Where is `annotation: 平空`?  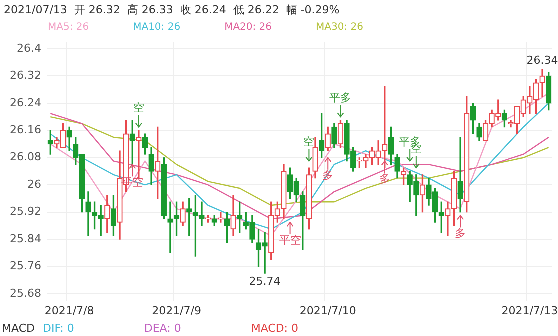 annotation: 平空 is located at coordinates (290, 240).